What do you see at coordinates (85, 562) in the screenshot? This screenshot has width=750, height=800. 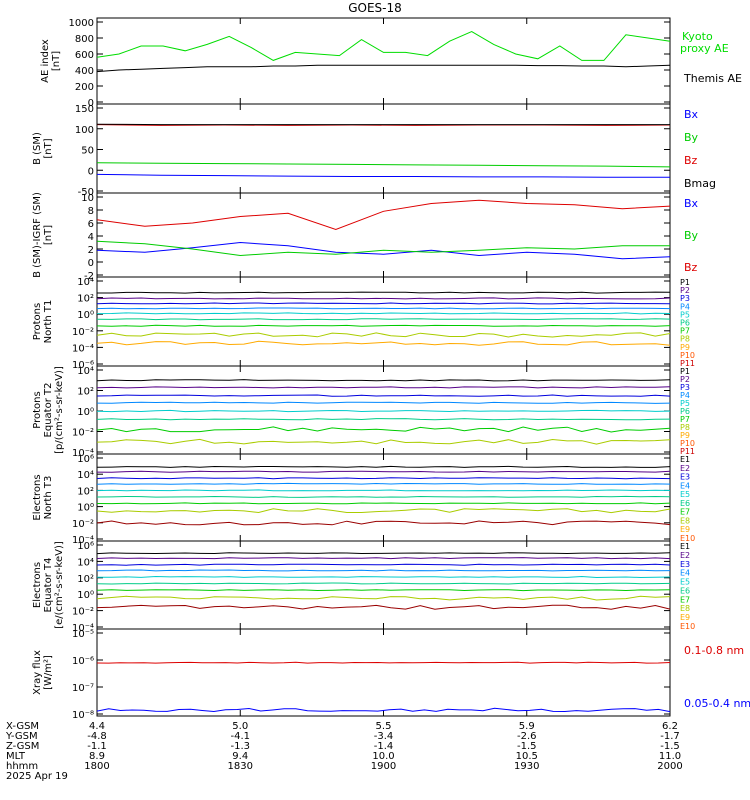 I see `y-tick-label: 10⁴` at bounding box center [85, 562].